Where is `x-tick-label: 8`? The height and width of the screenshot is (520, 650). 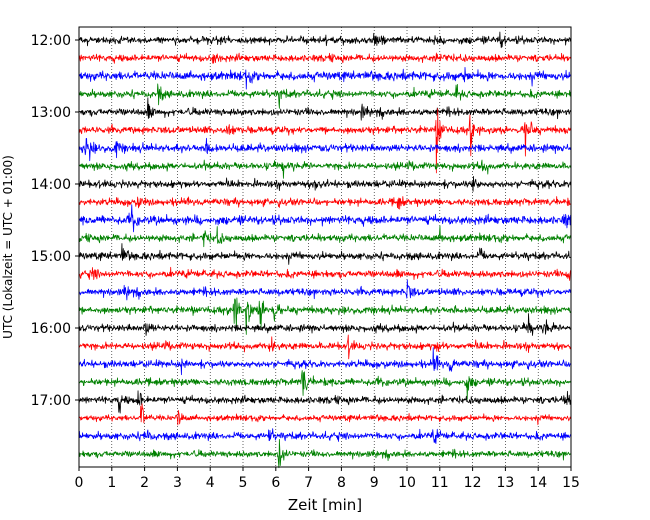 x-tick-label: 8 is located at coordinates (341, 483).